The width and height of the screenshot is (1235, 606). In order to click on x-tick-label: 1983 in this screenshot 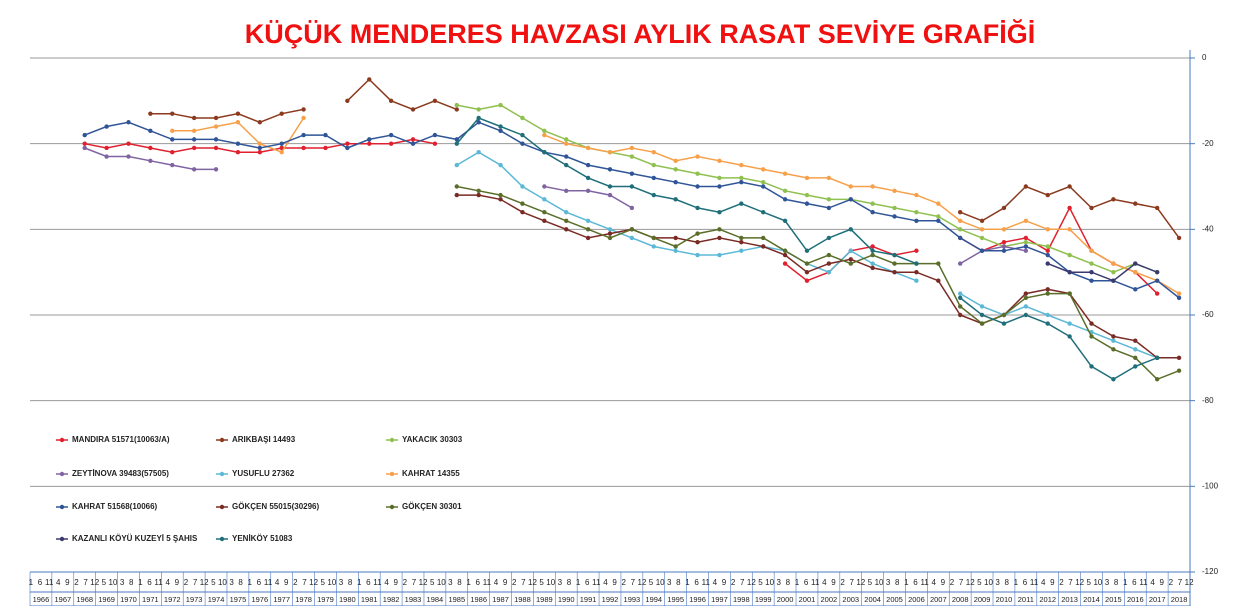, I will do `click(413, 599)`.